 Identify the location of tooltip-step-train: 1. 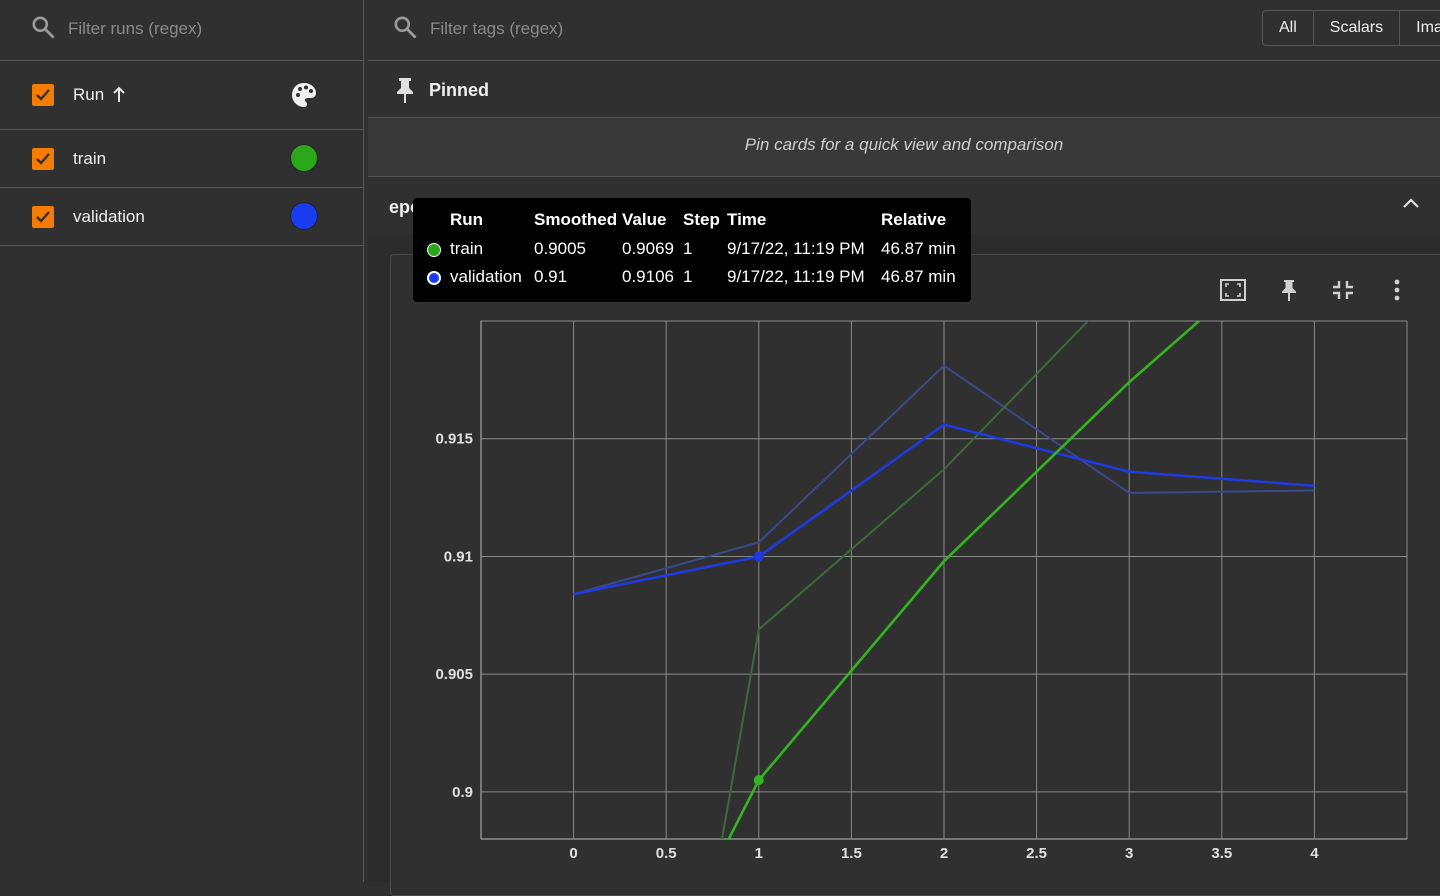
(688, 248).